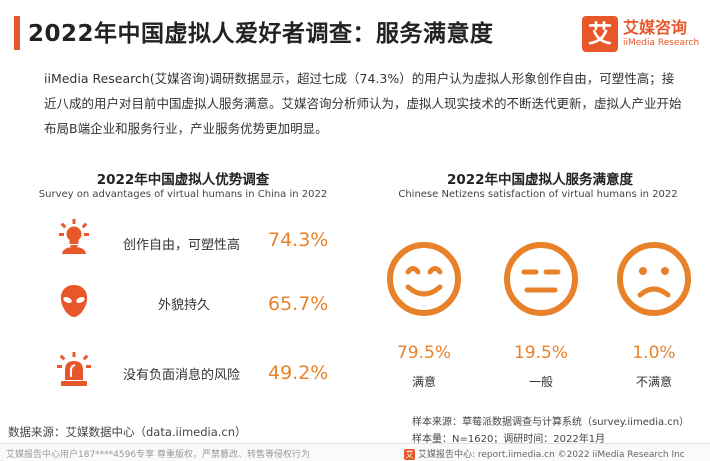 The image size is (710, 461). I want to click on page-title: 2022年中国虚拟人爱好者调查：服务满意度, so click(261, 34).